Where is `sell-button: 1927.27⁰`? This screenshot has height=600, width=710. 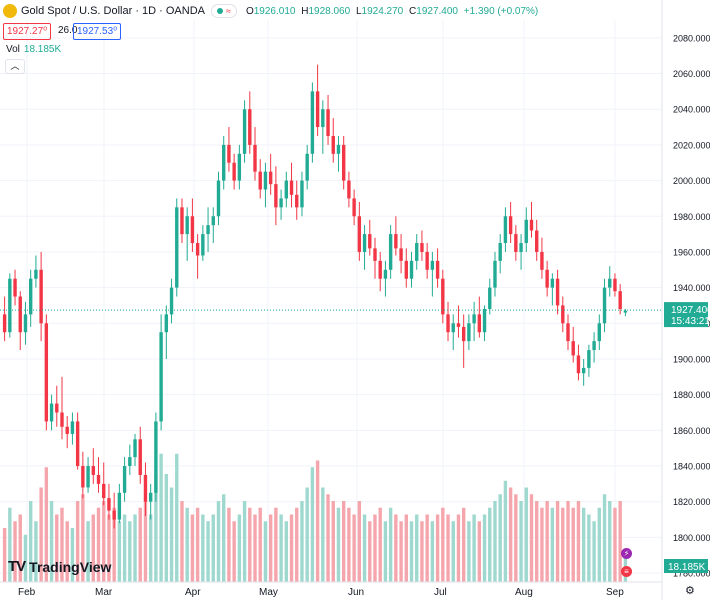 sell-button: 1927.27⁰ is located at coordinates (27, 31).